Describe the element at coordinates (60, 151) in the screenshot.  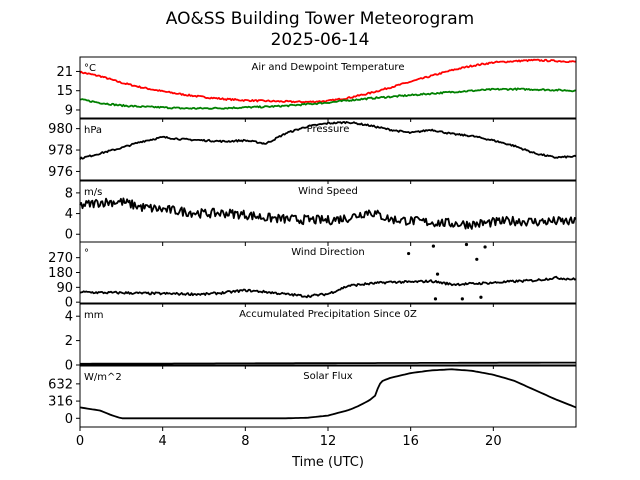
I see `y-tick-label-pressure-1: 978` at that location.